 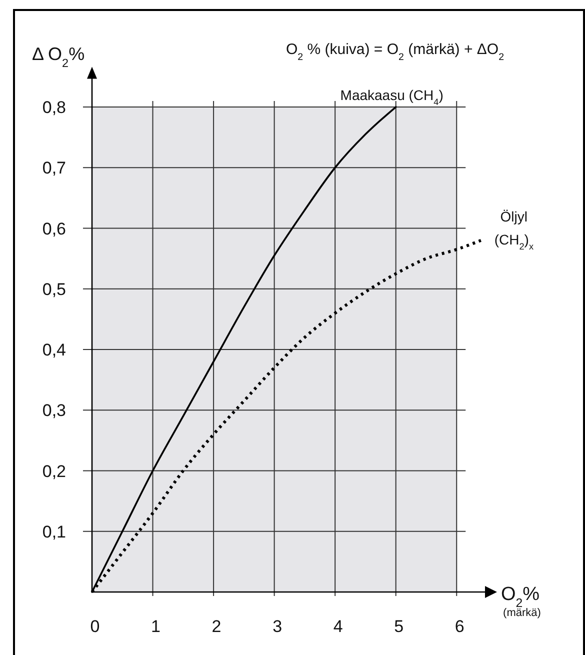 What do you see at coordinates (156, 626) in the screenshot?
I see `x-tick-label: 1` at bounding box center [156, 626].